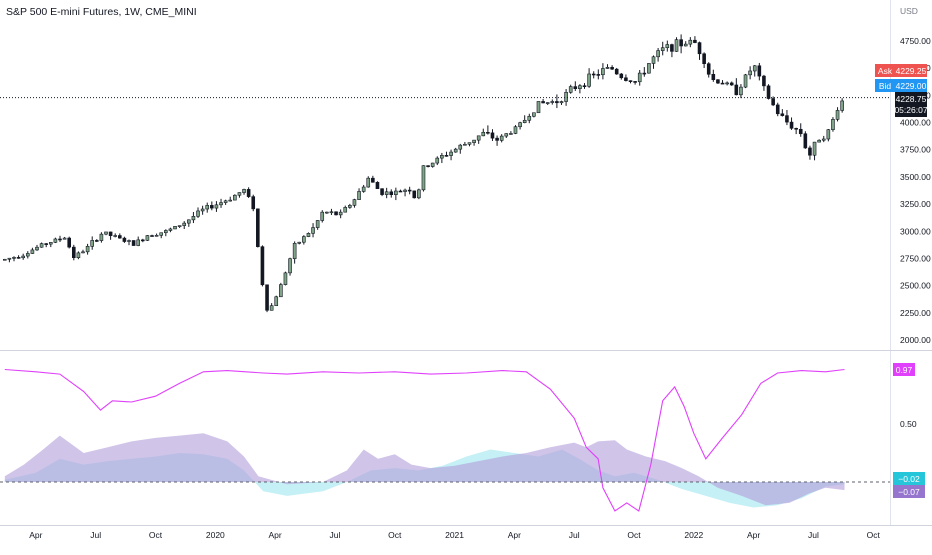 The image size is (932, 555). I want to click on bid-tag: Bid, so click(885, 85).